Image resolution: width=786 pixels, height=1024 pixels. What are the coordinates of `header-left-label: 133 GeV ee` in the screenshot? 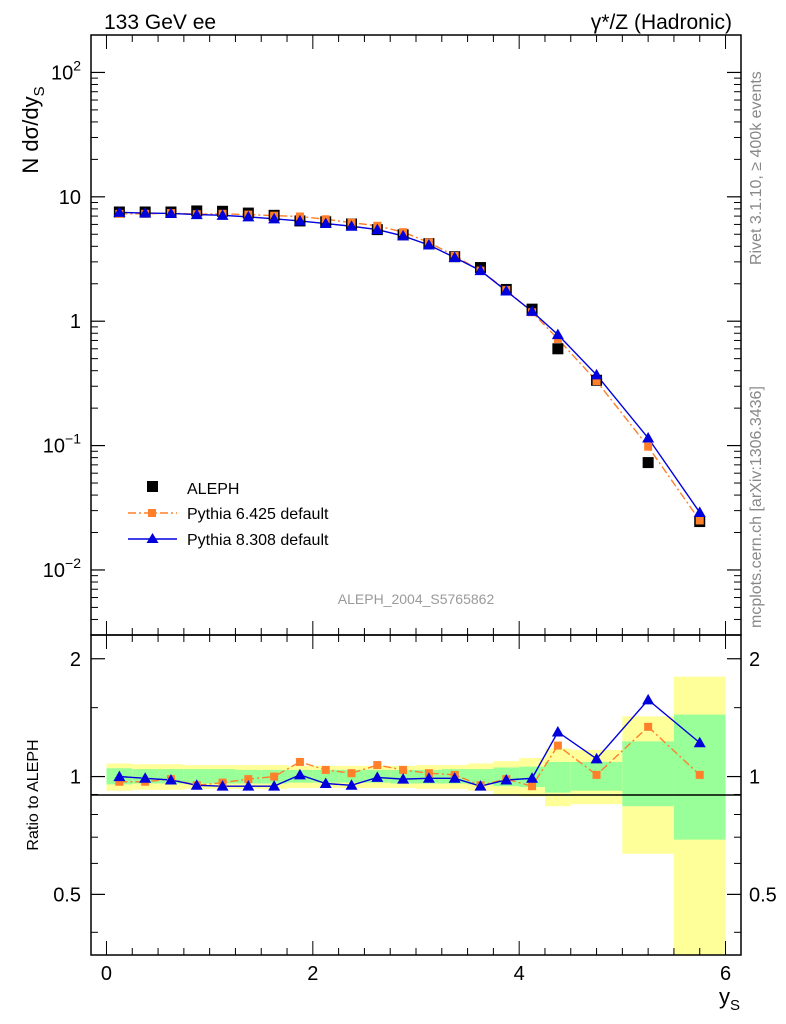 It's located at (160, 22).